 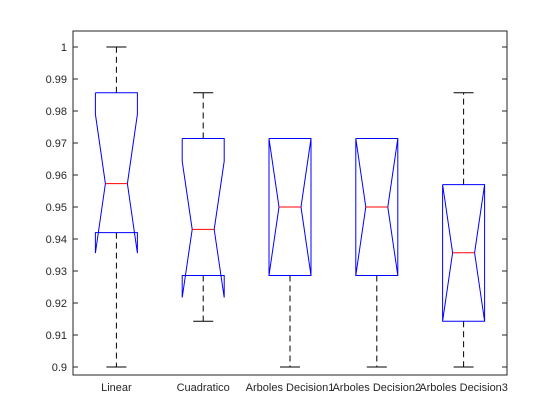 What do you see at coordinates (59, 368) in the screenshot?
I see `y-tick-label: 0.9` at bounding box center [59, 368].